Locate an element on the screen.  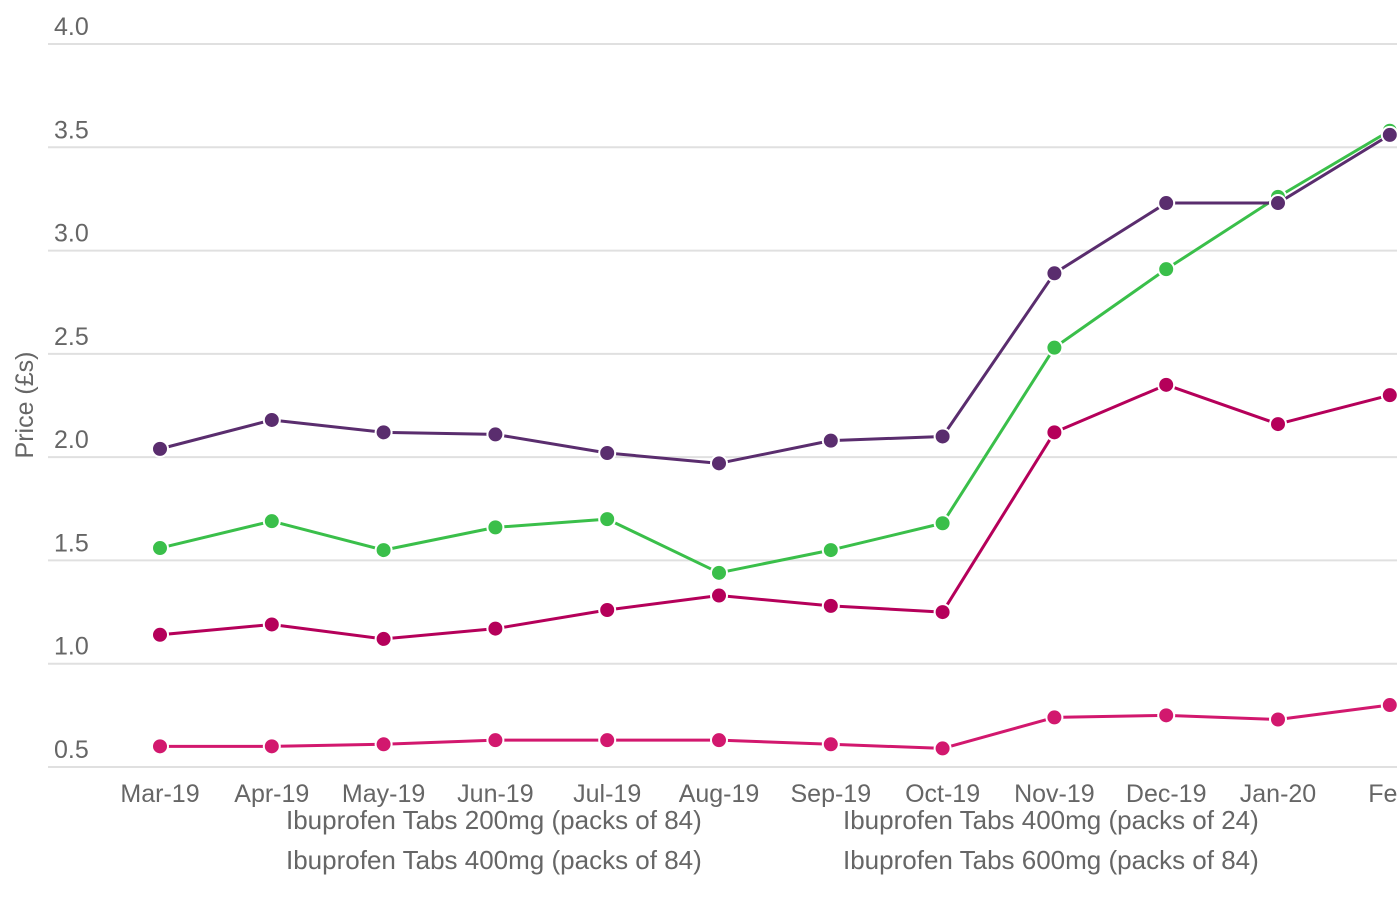
series-group is located at coordinates (774, 727).